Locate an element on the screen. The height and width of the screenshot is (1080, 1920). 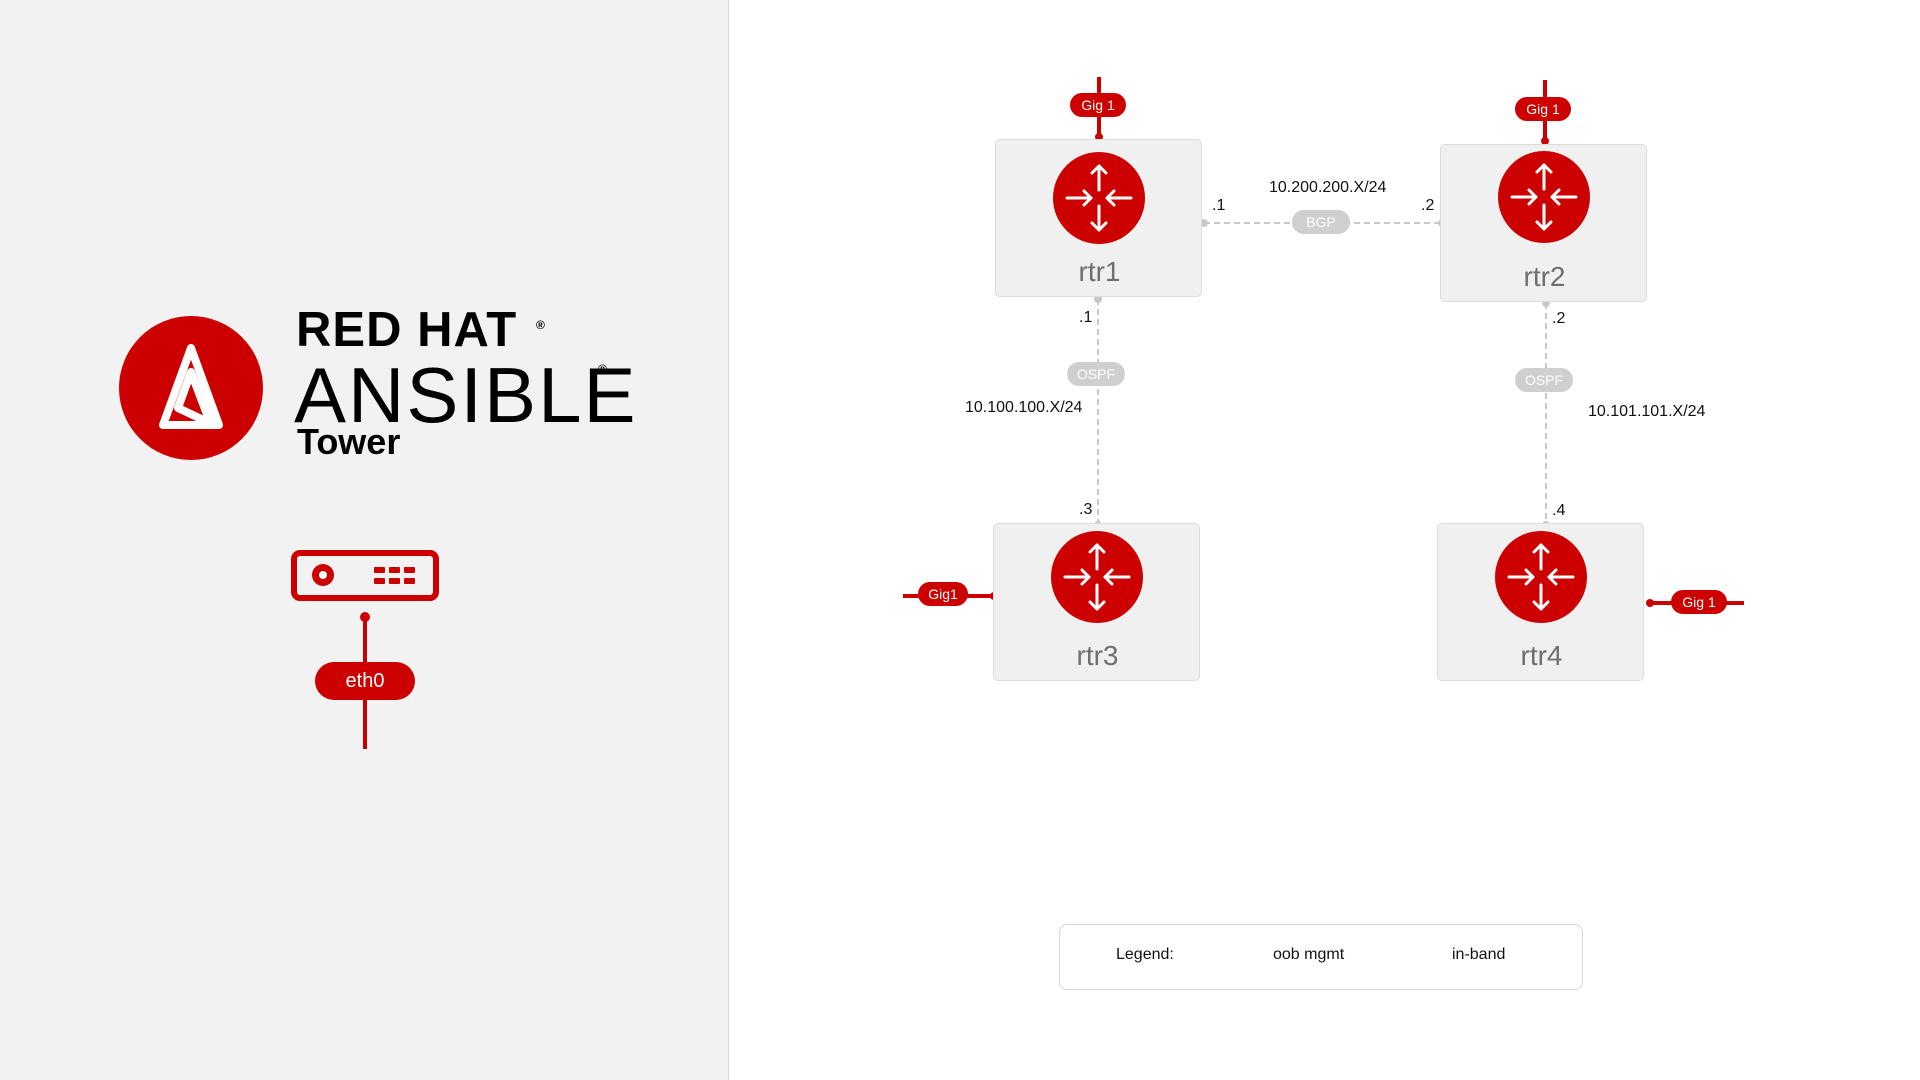
legend is located at coordinates (1321, 957).